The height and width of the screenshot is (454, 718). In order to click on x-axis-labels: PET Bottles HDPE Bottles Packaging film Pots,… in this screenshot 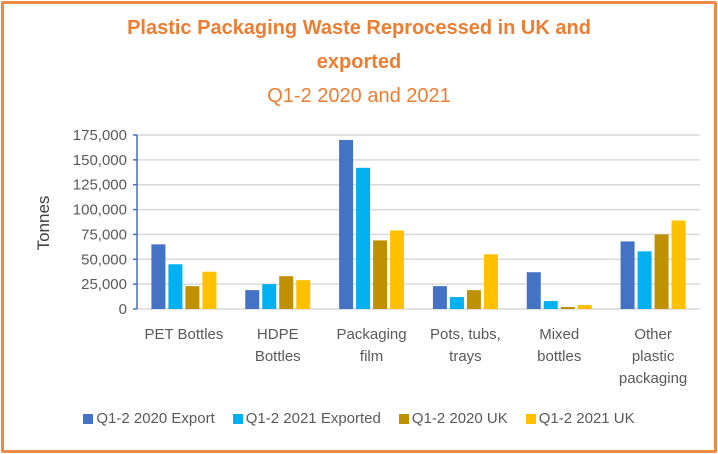, I will do `click(415, 356)`.